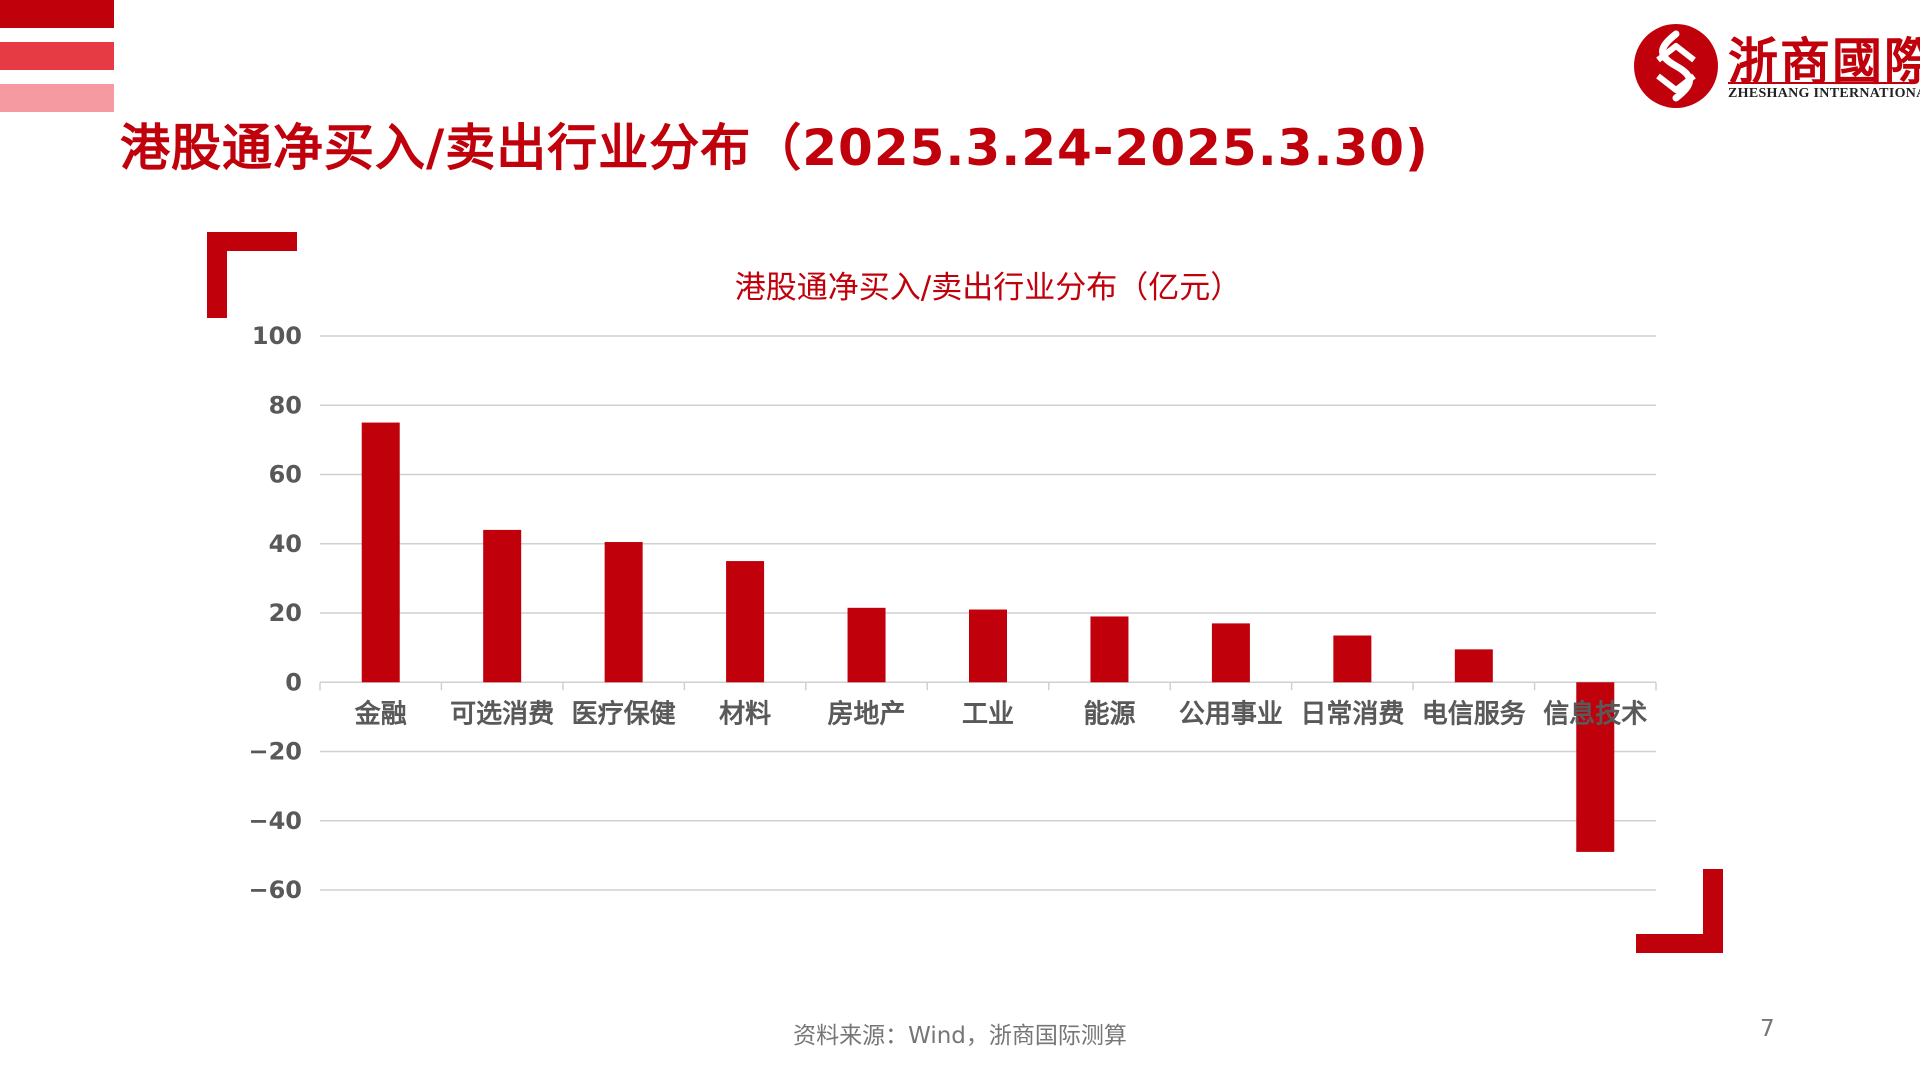 The image size is (1920, 1080). Describe the element at coordinates (57, 56) in the screenshot. I see `decor-stripe-mid` at that location.